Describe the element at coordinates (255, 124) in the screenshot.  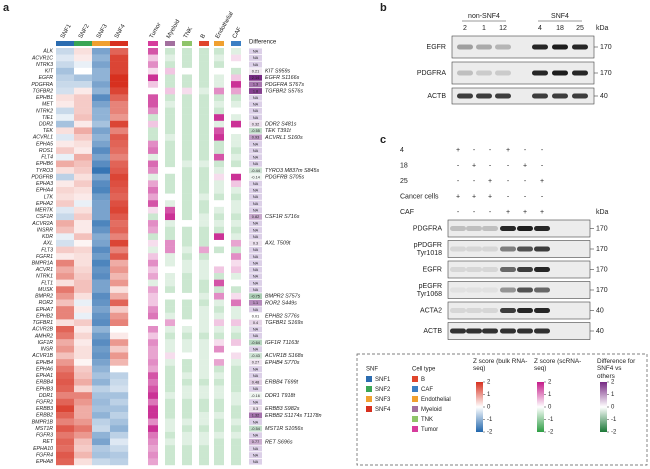
I see `difference-label: 0.32` at that location.